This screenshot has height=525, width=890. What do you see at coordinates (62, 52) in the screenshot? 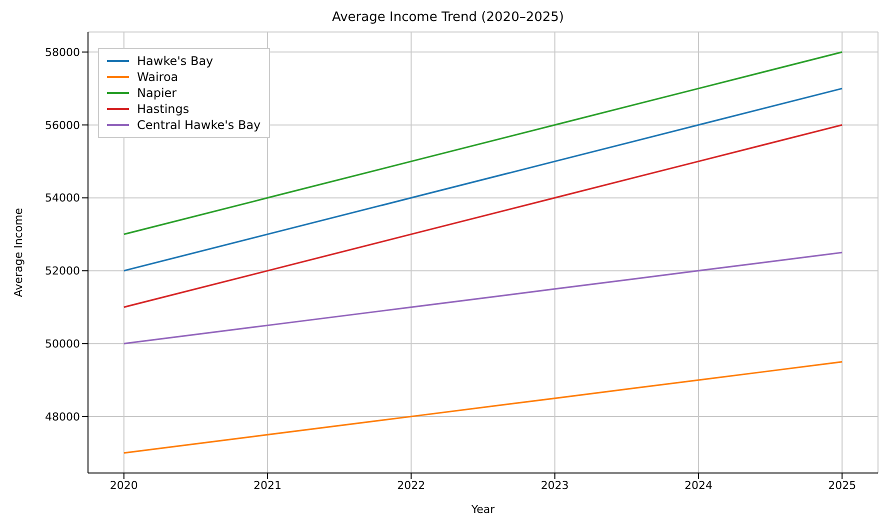
I see `y-tick-label: 58000` at bounding box center [62, 52].